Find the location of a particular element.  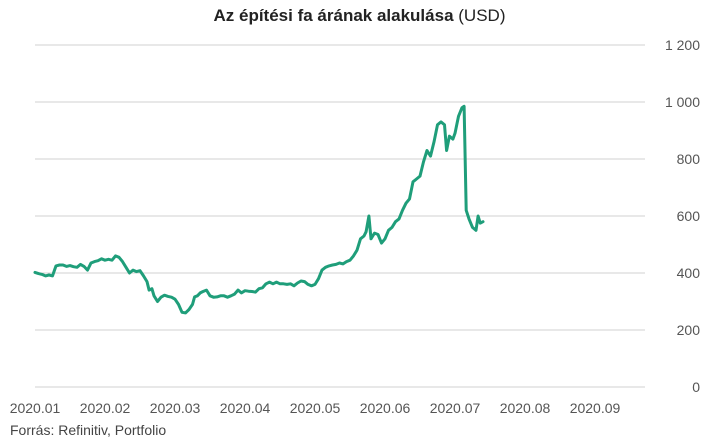

chart-title: Az építési fa árának alakulása (USD) is located at coordinates (359, 16).